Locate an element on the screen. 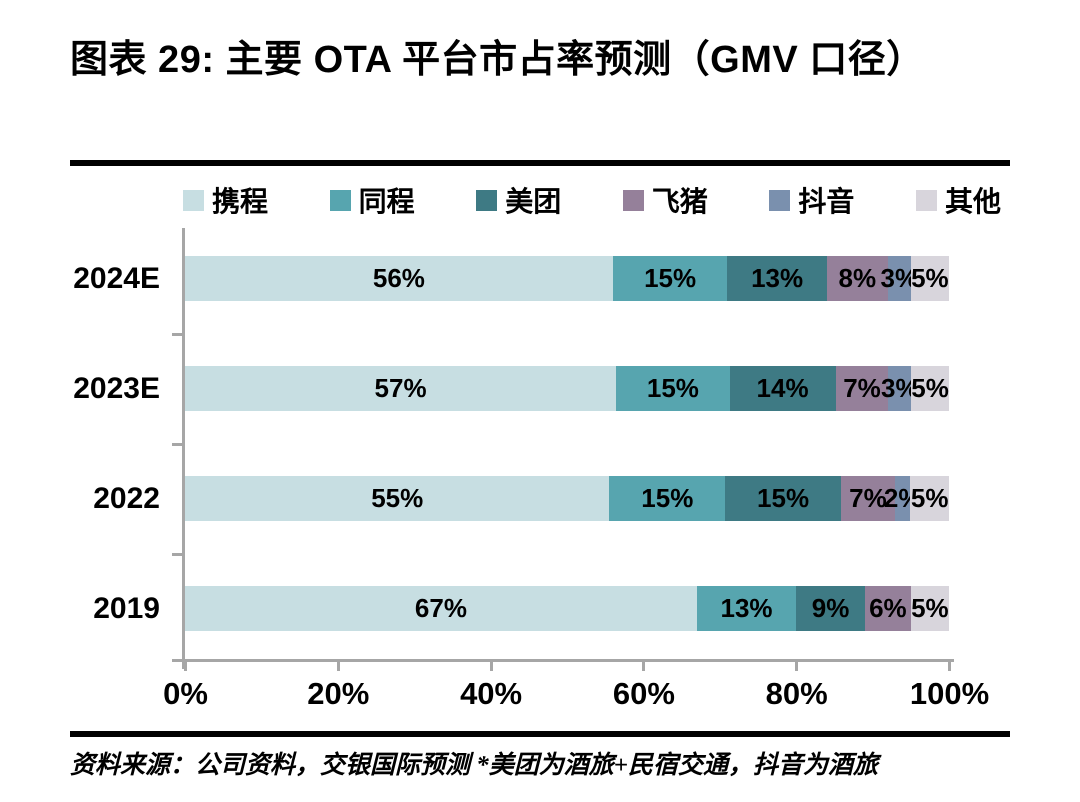  bar-value-label: 9% is located at coordinates (830, 607).